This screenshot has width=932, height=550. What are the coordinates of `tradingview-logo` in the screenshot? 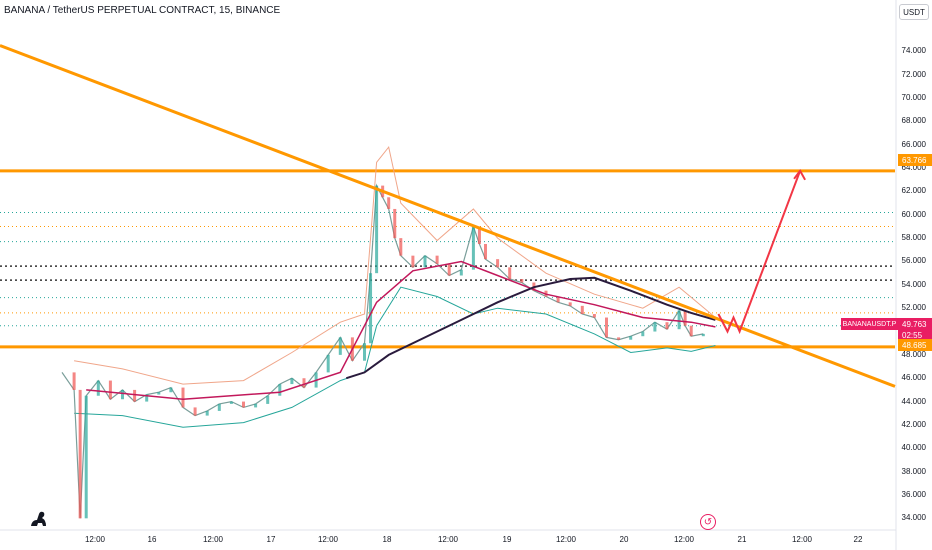 It's located at (39, 521).